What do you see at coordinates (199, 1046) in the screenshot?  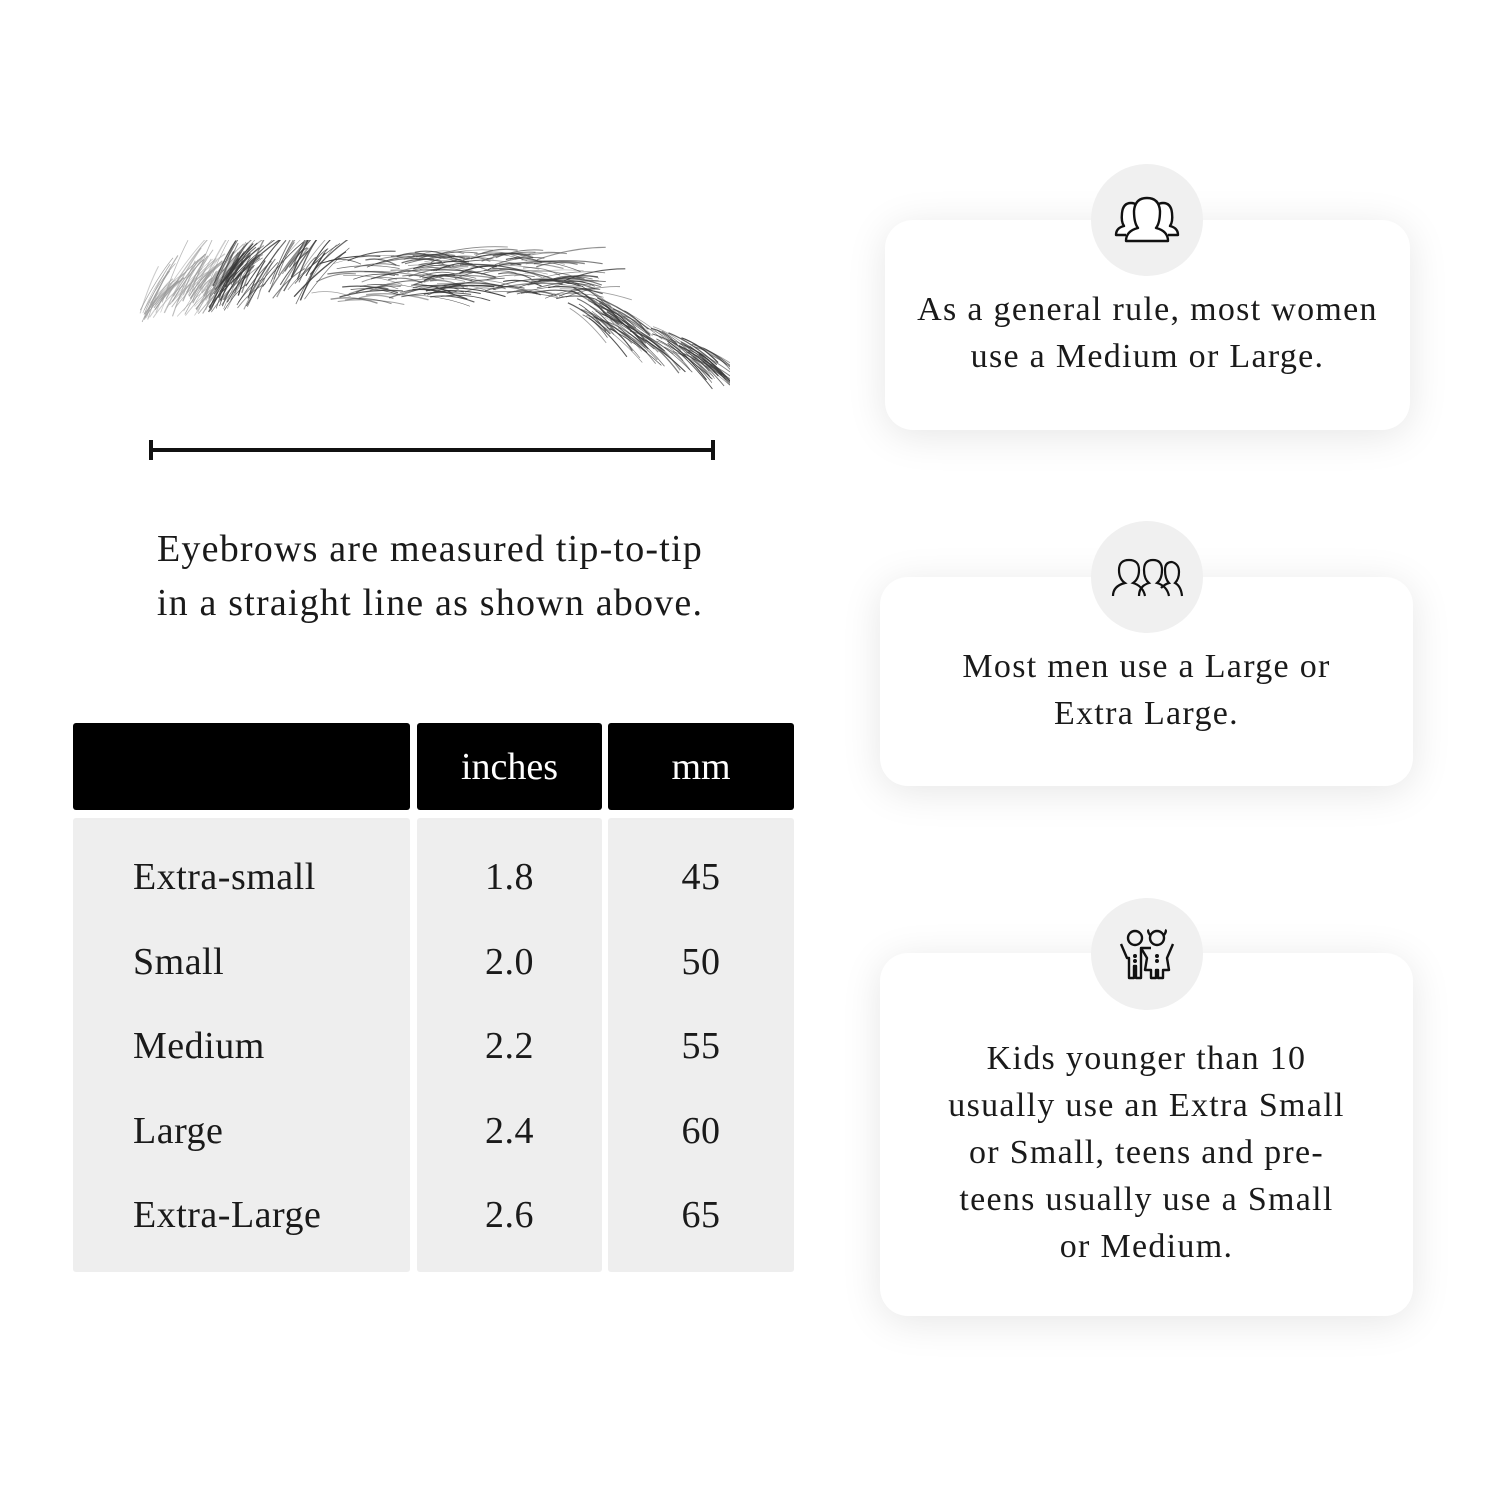 I see `cell-size: Medium` at bounding box center [199, 1046].